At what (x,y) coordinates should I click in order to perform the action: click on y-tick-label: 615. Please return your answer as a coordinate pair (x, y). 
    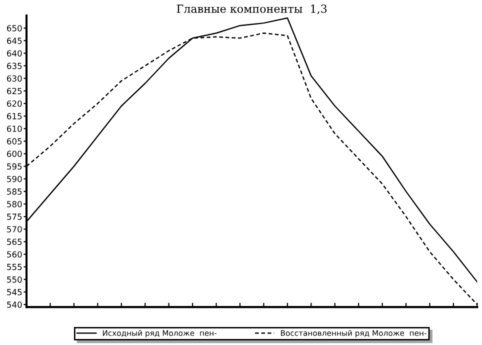
    Looking at the image, I should click on (14, 116).